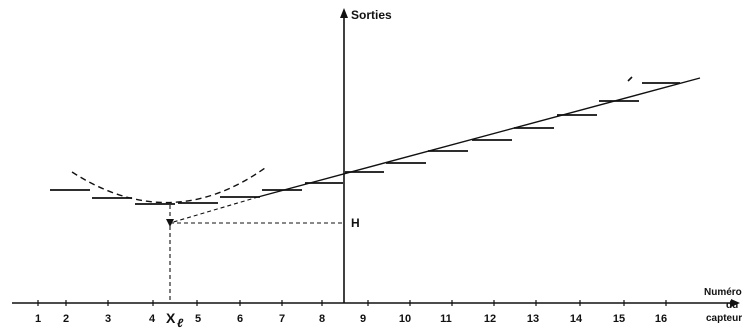 The image size is (744, 330). Describe the element at coordinates (630, 79) in the screenshot. I see `small-mark` at that location.